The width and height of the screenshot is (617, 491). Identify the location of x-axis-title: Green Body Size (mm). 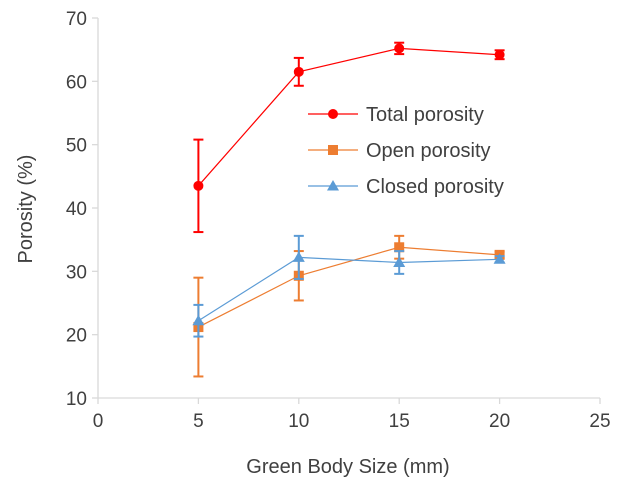
(347, 467).